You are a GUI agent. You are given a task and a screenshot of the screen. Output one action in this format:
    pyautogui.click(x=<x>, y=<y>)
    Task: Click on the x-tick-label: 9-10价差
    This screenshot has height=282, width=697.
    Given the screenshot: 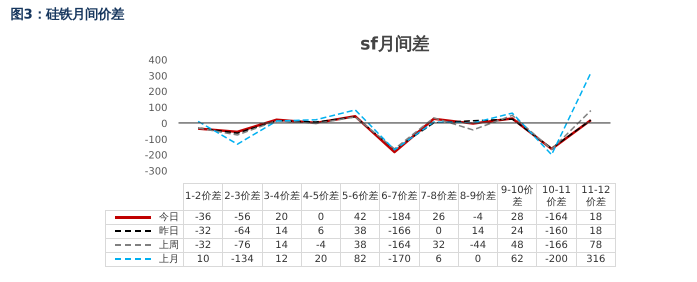 What is the action you would take?
    pyautogui.click(x=517, y=197)
    